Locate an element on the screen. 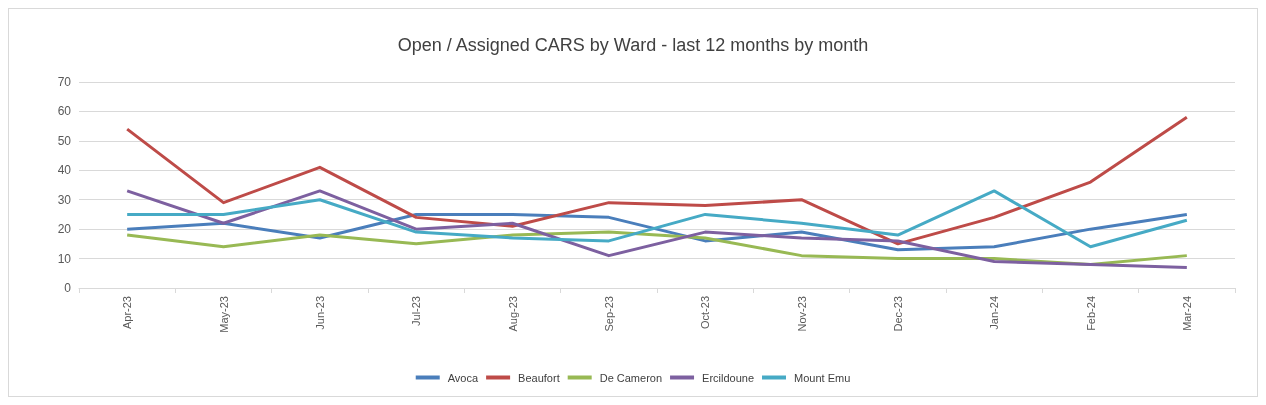 Image resolution: width=1266 pixels, height=405 pixels. y-tick-label: 0 is located at coordinates (68, 288).